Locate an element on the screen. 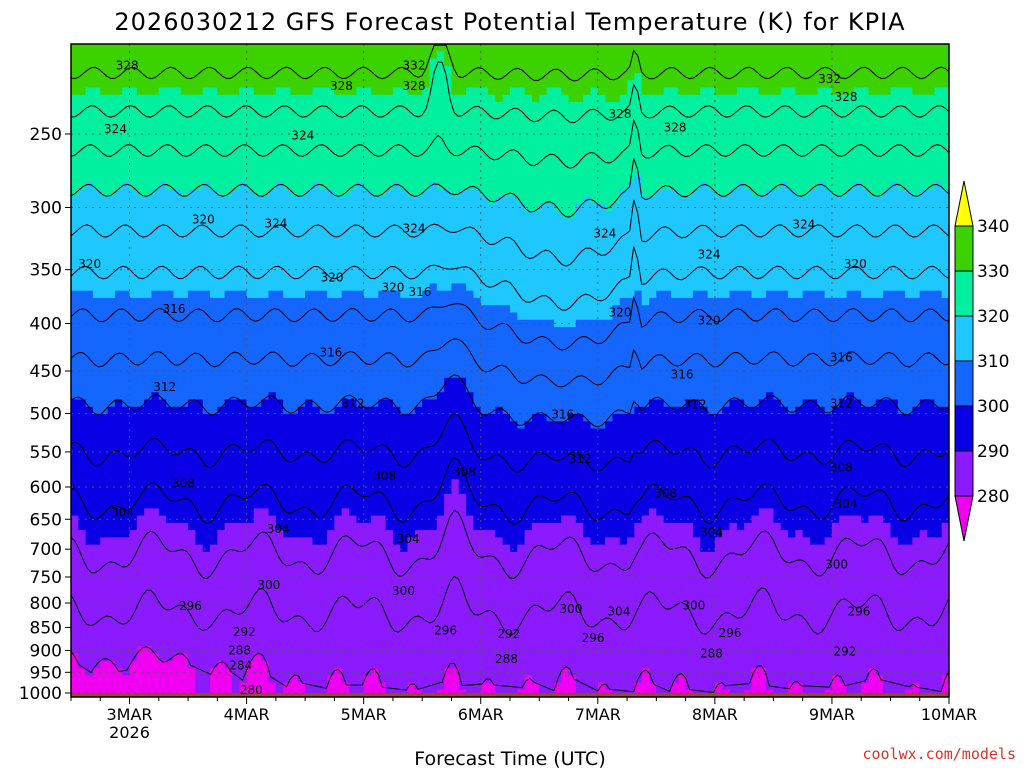 This screenshot has height=768, width=1024. y-tick-label: 500 is located at coordinates (46, 414).